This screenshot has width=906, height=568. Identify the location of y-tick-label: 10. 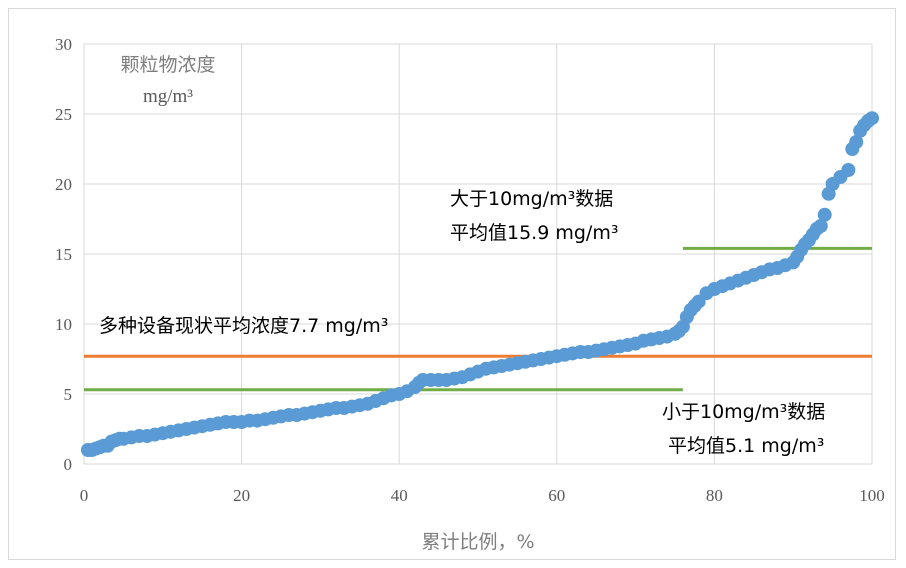
(63, 324).